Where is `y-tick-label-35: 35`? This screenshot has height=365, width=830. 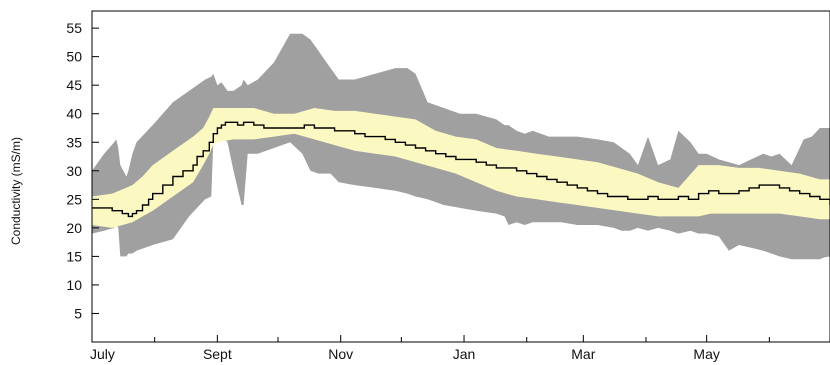 y-tick-label-35: 35 is located at coordinates (74, 142).